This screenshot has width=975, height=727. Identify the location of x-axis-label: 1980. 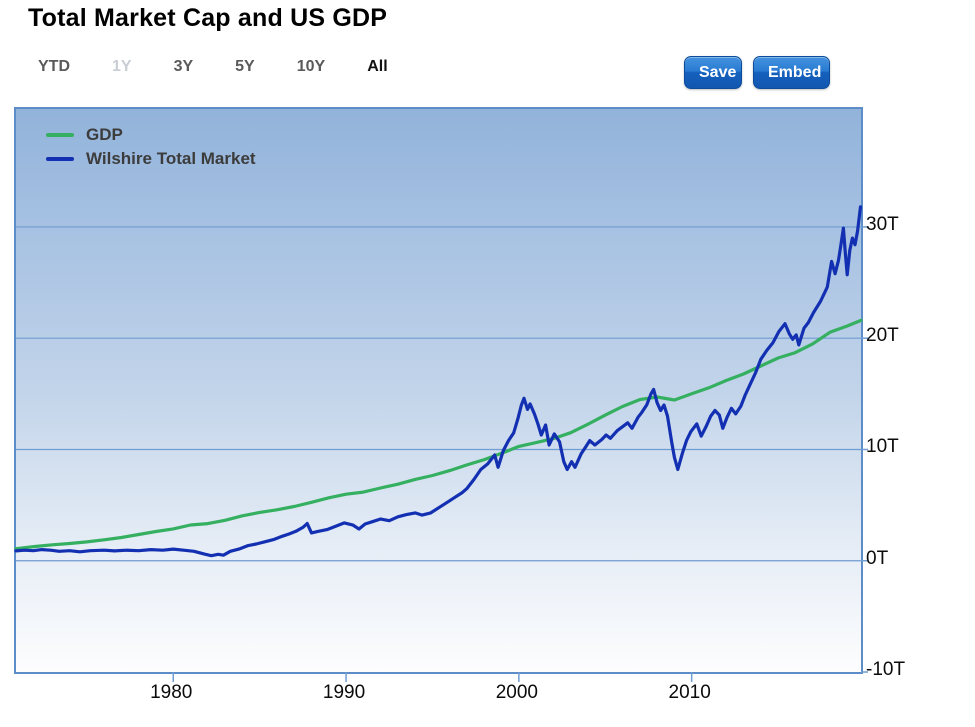
(171, 692).